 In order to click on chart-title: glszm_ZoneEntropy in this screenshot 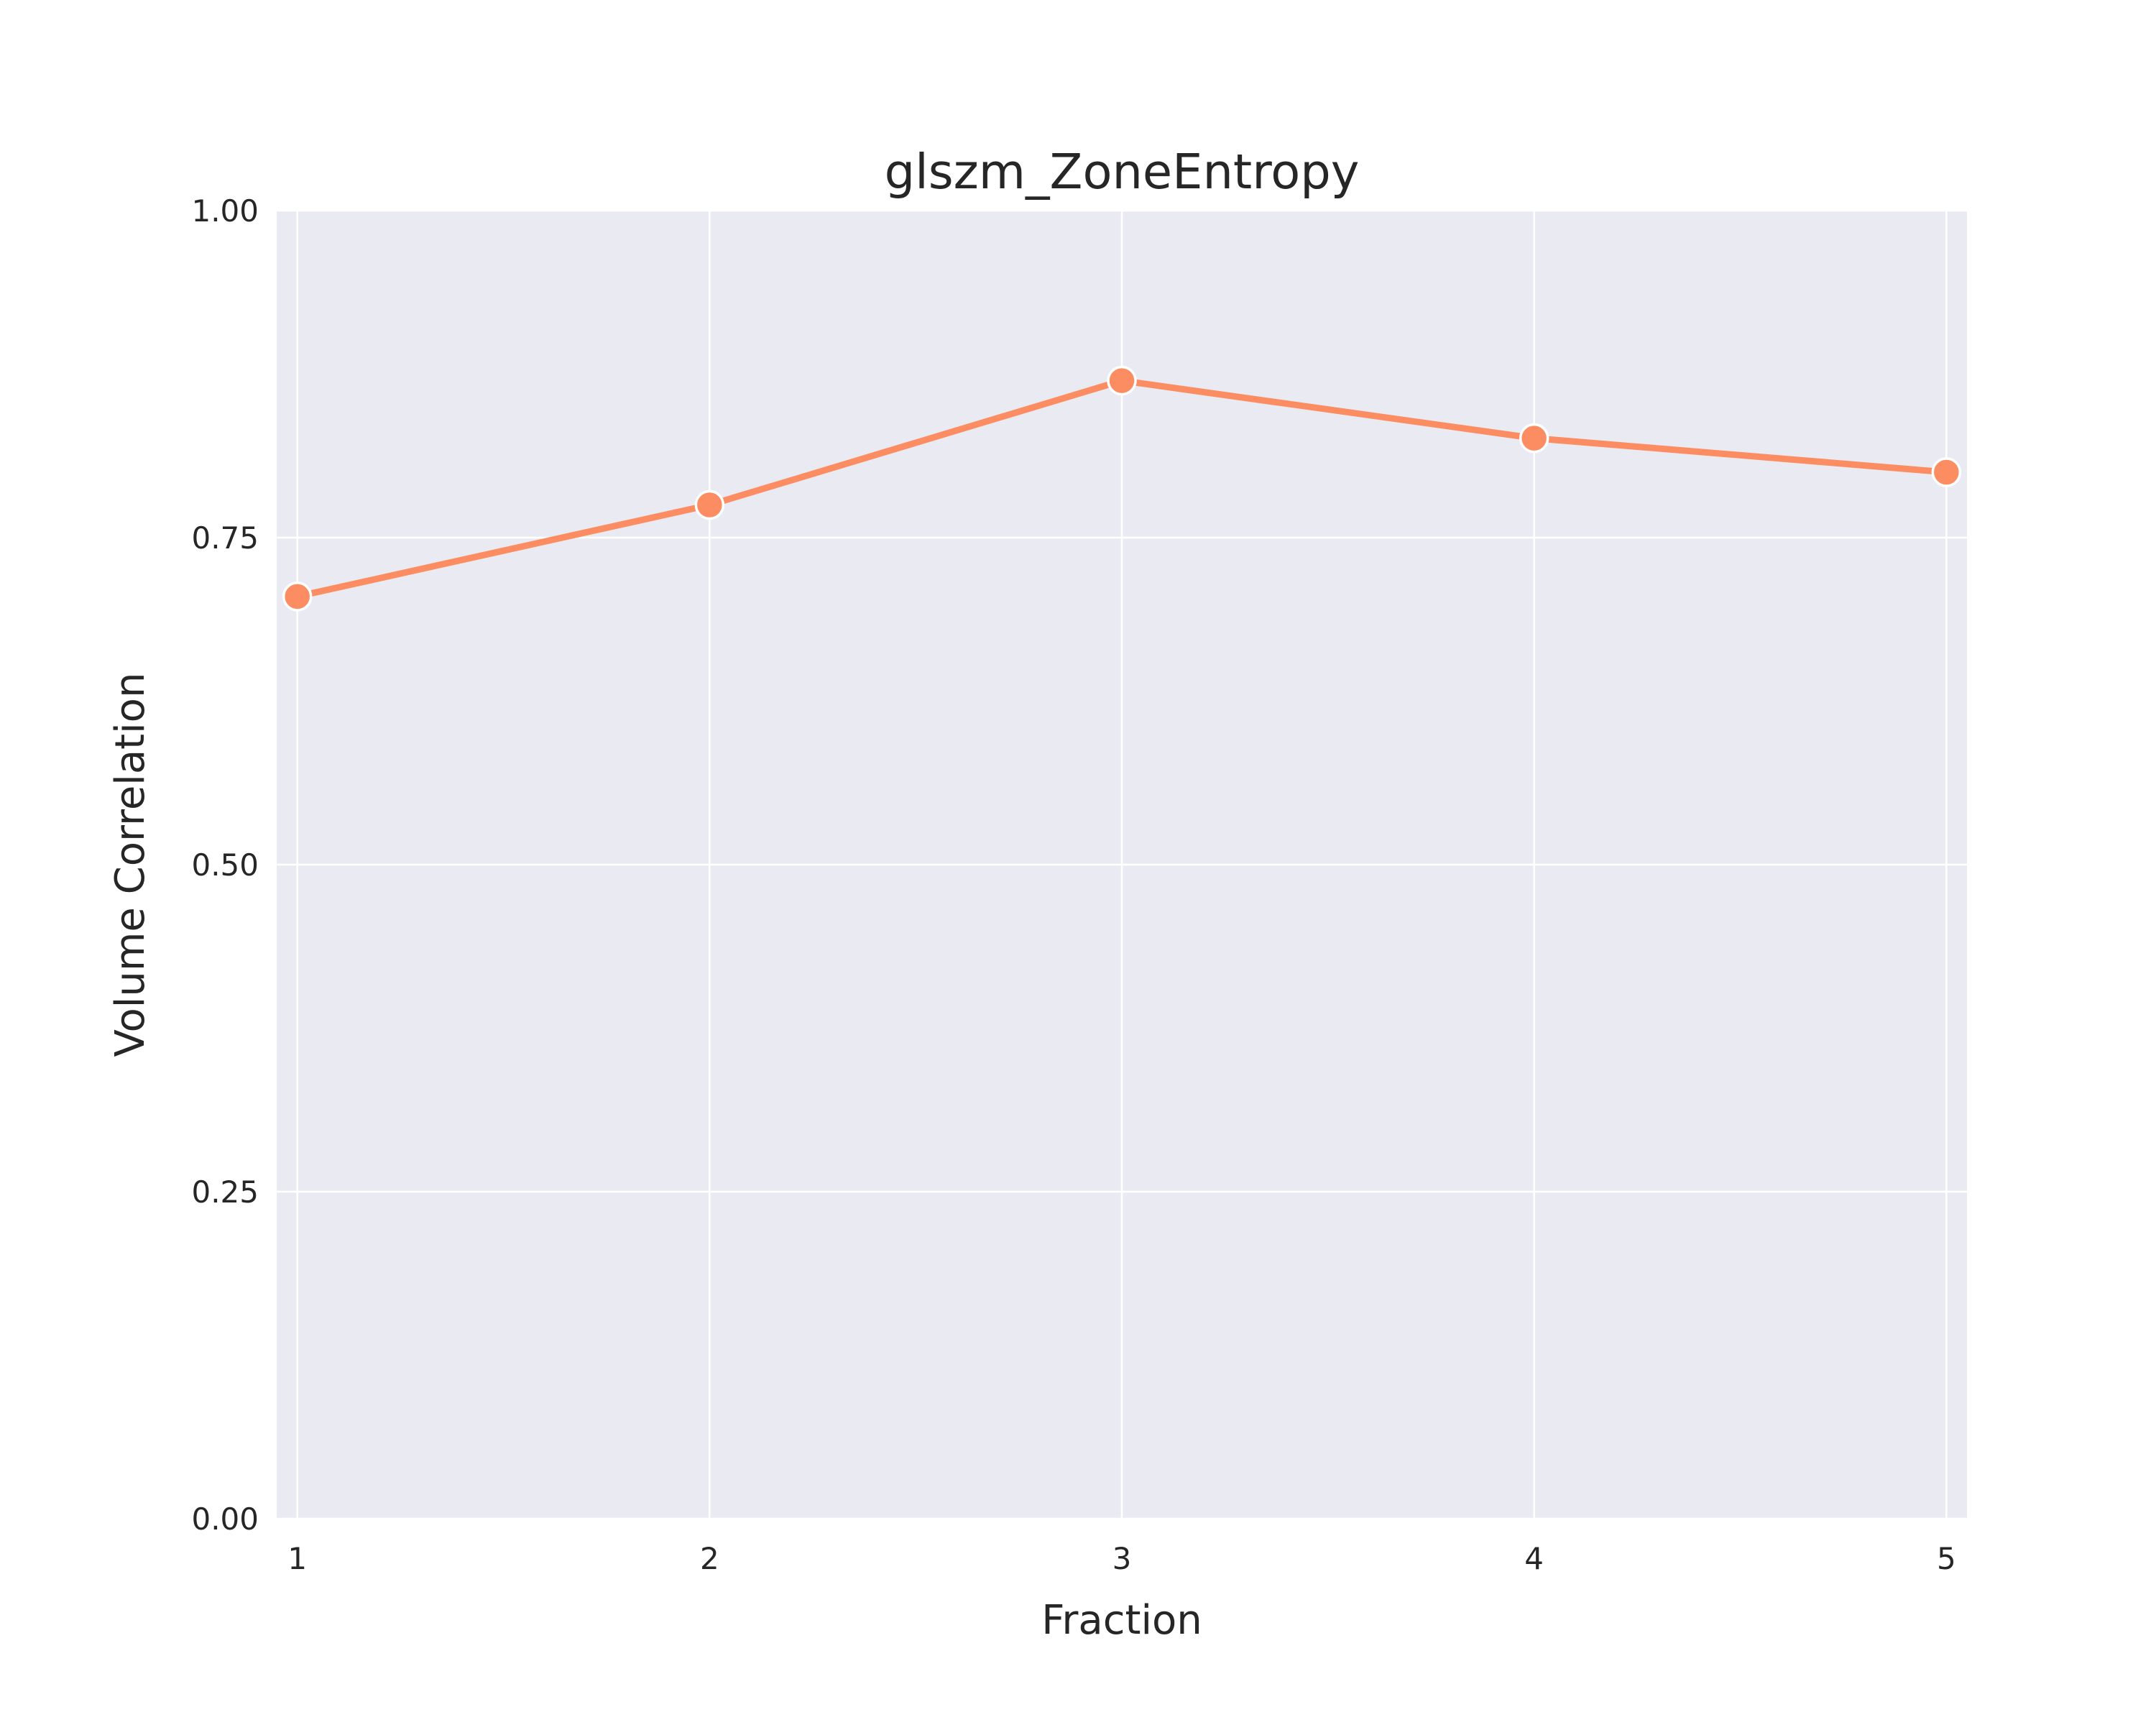, I will do `click(1123, 172)`.